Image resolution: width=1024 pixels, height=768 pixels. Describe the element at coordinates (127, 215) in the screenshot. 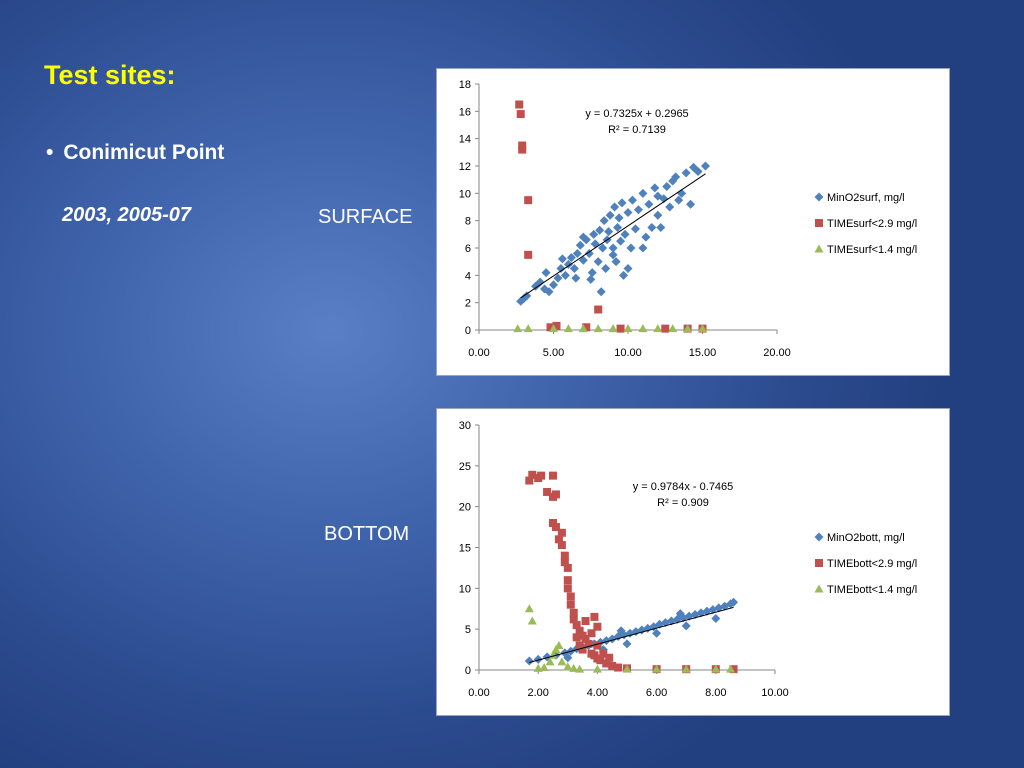

I see `years-text: 2003, 2005-07` at that location.